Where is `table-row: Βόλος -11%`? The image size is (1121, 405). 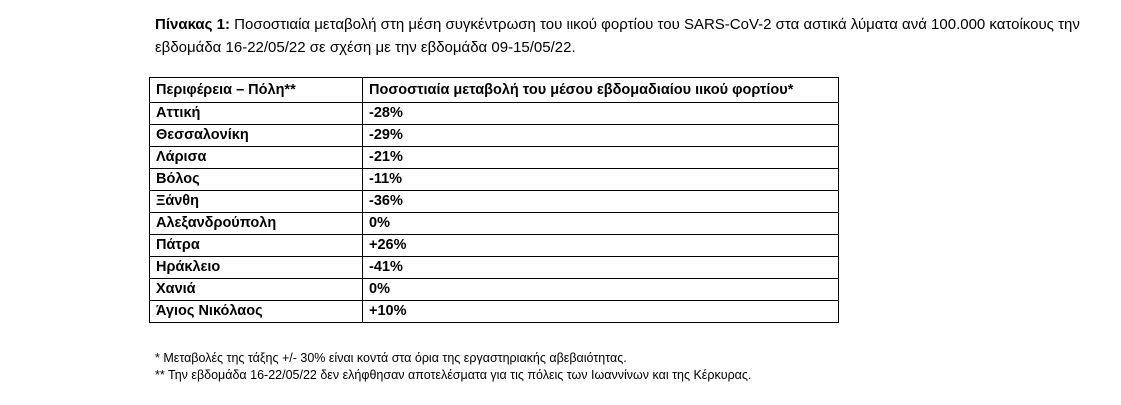
table-row: Βόλος -11% is located at coordinates (494, 179).